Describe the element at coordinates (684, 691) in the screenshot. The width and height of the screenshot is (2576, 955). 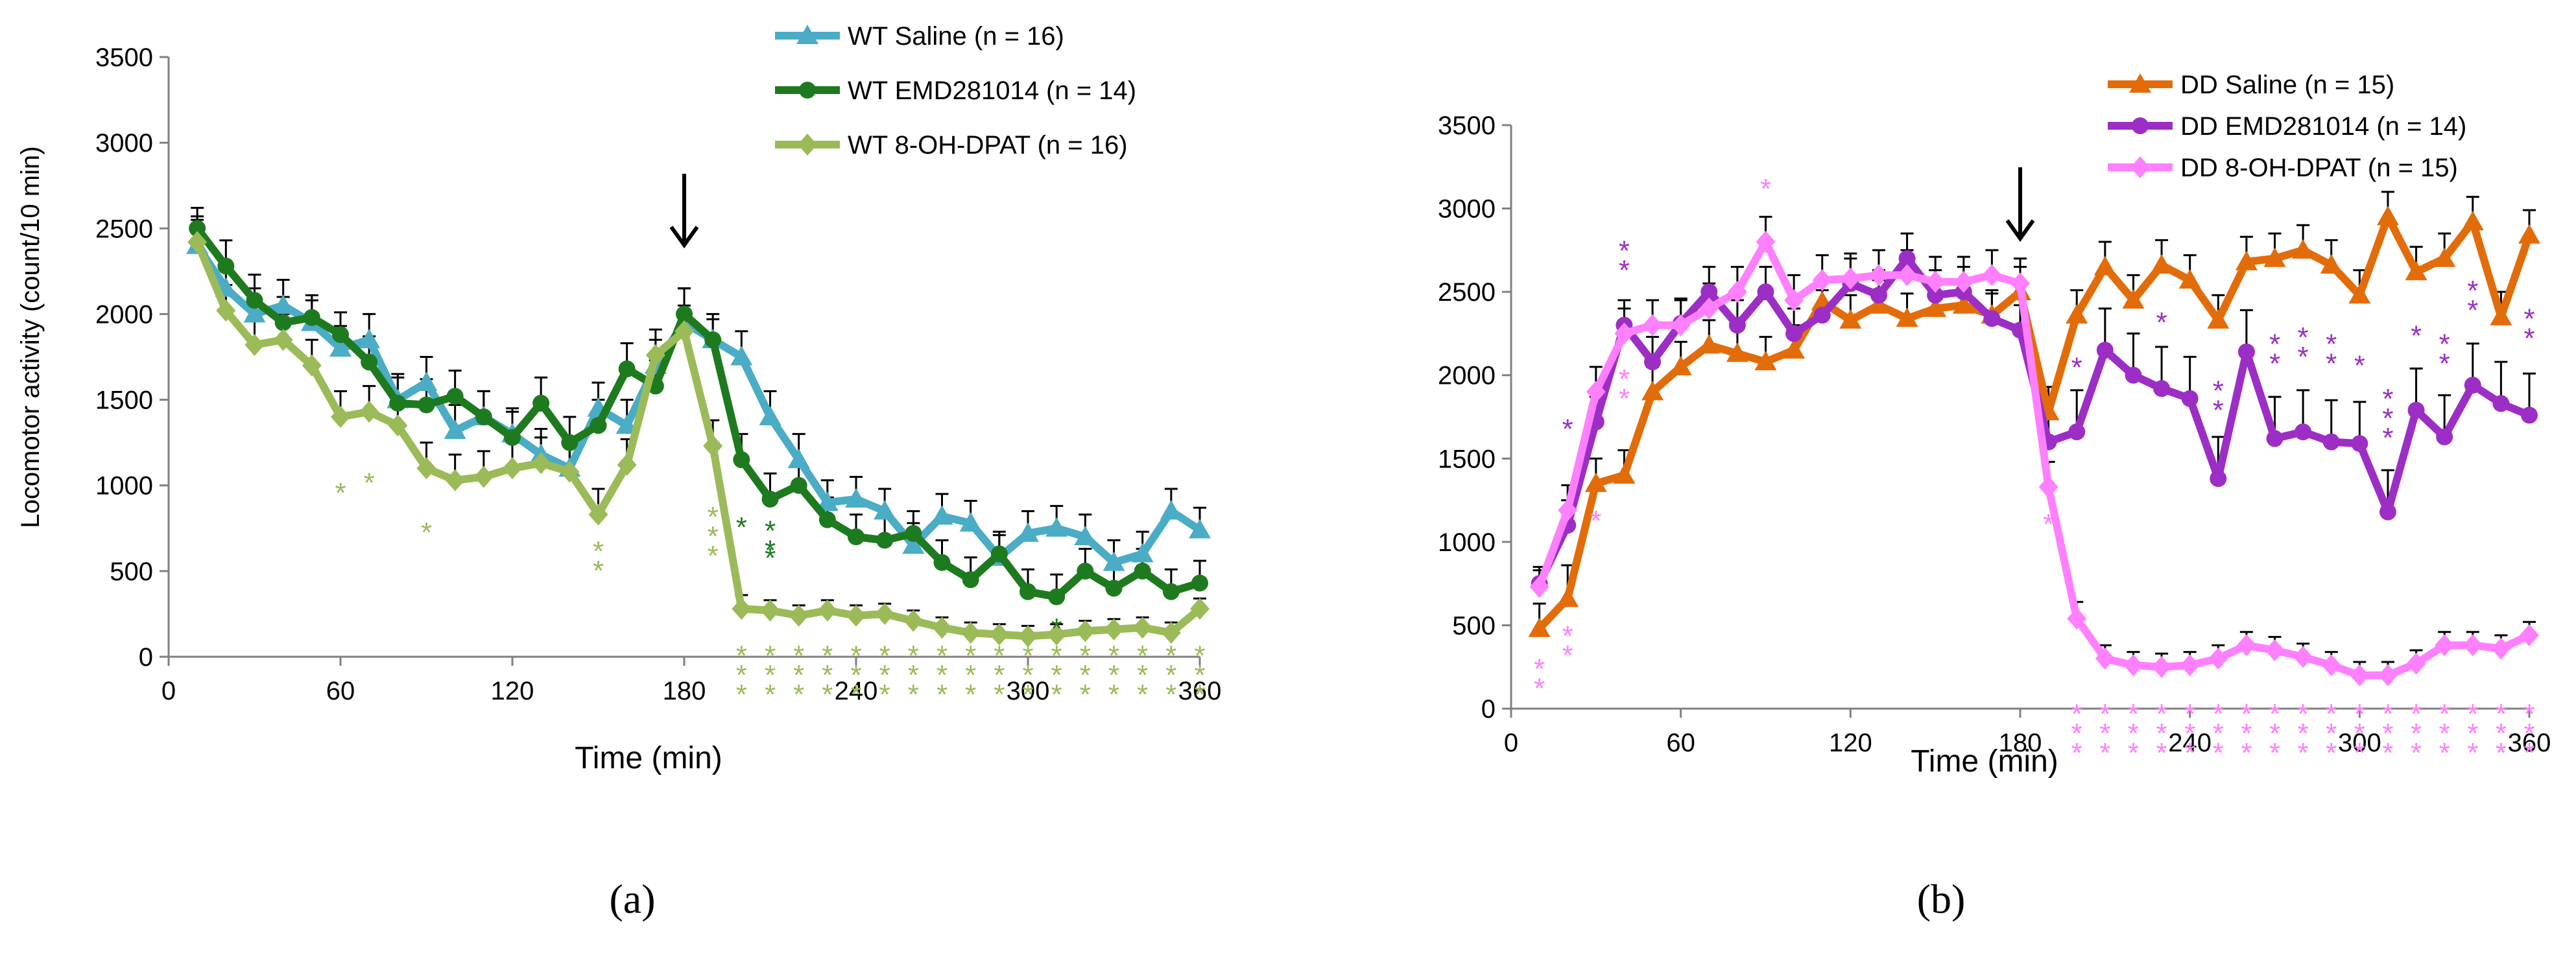
I see `x-tick-label: 180` at that location.